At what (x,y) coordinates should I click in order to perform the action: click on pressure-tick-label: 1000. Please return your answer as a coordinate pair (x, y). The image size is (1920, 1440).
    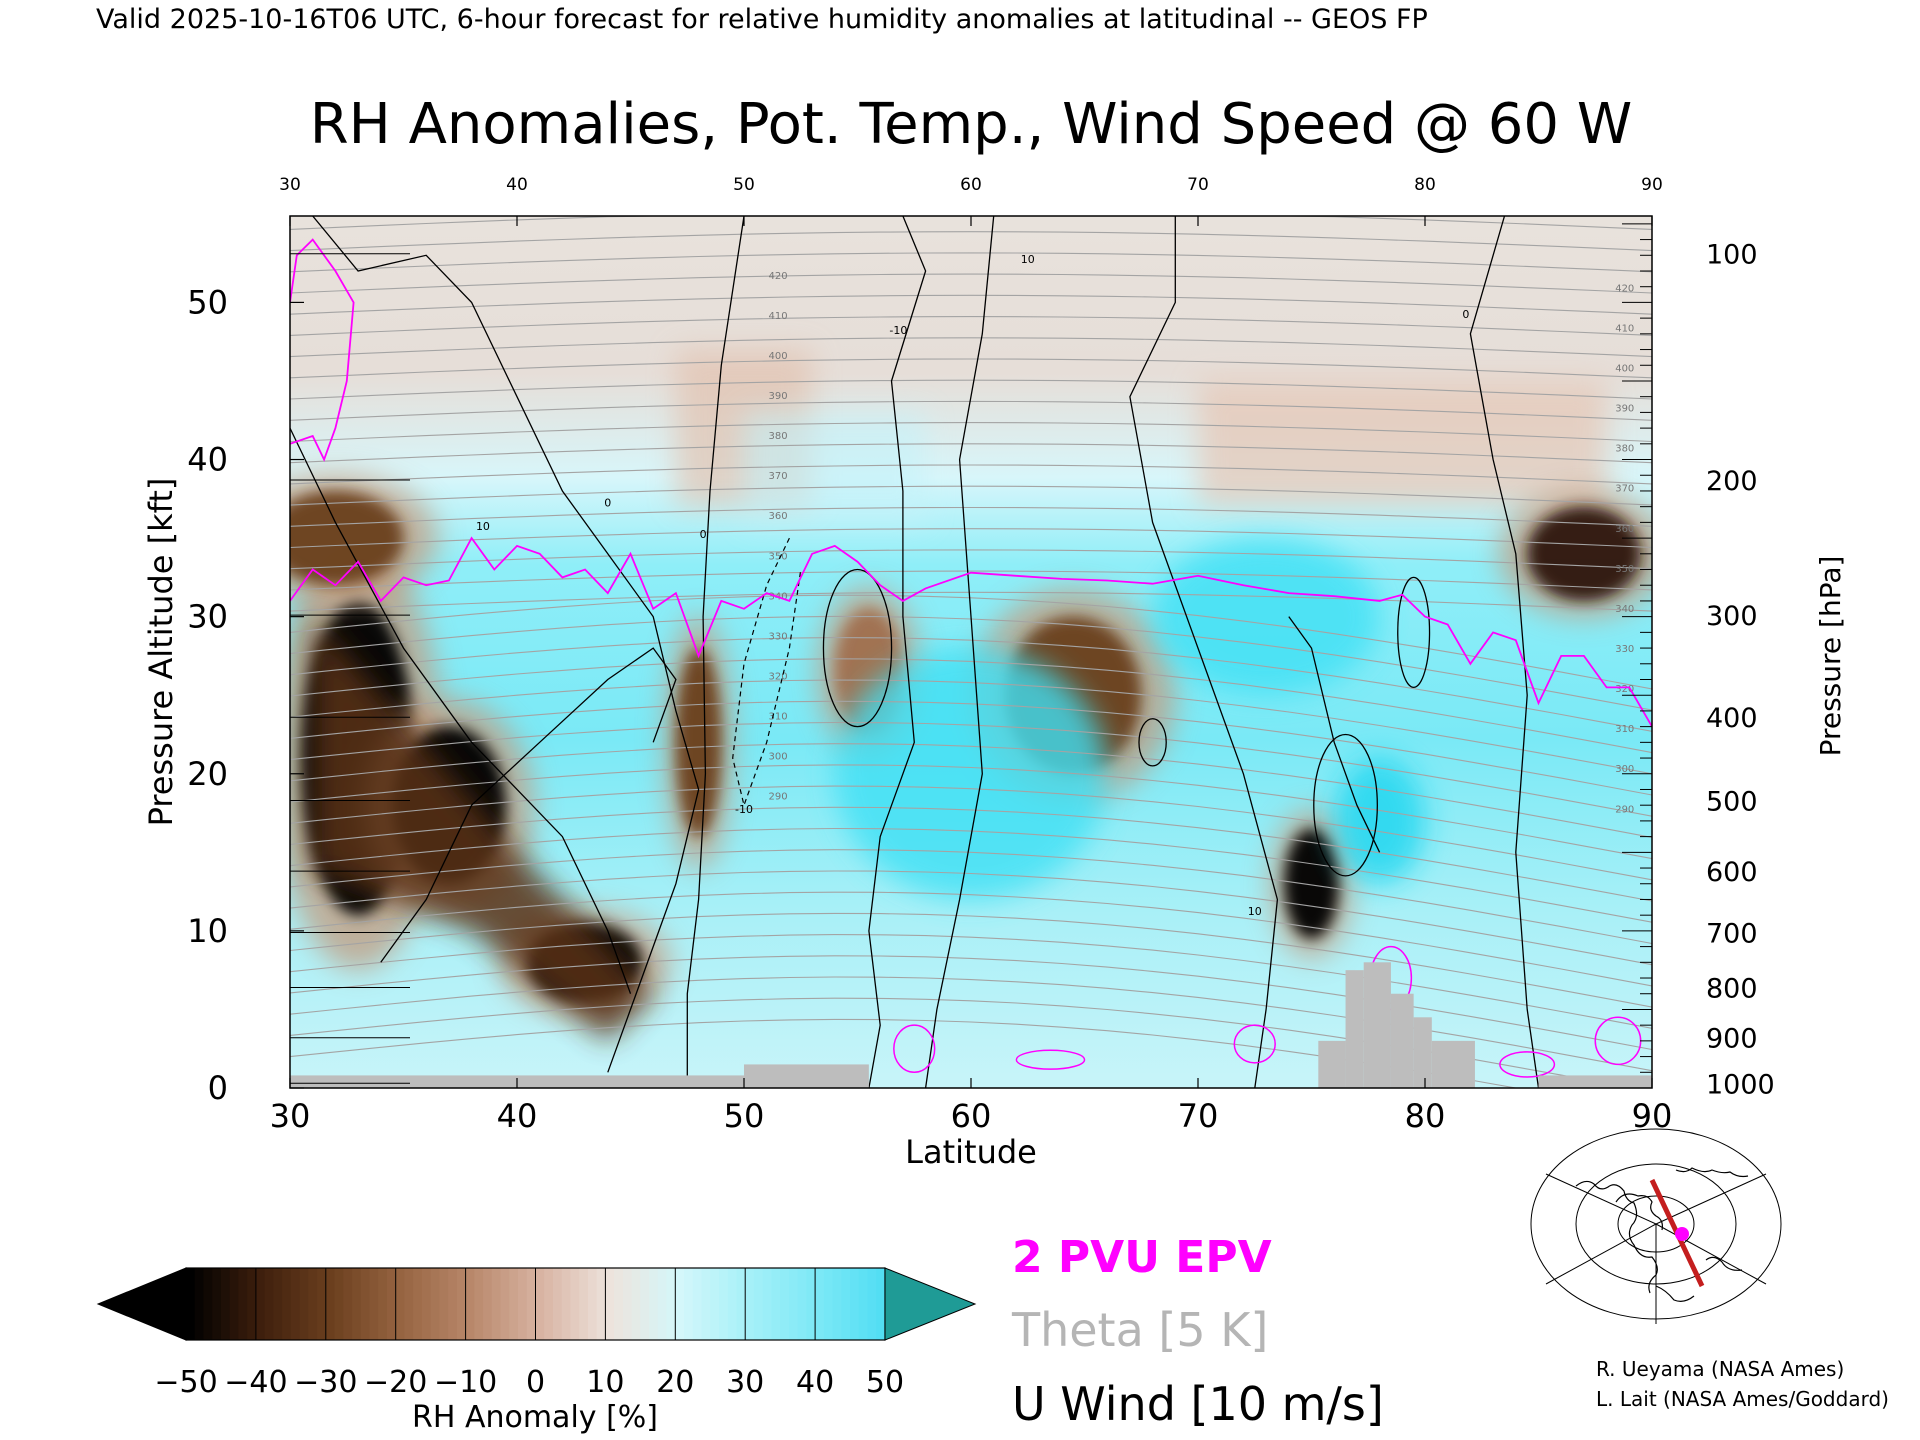
    Looking at the image, I should click on (1740, 1084).